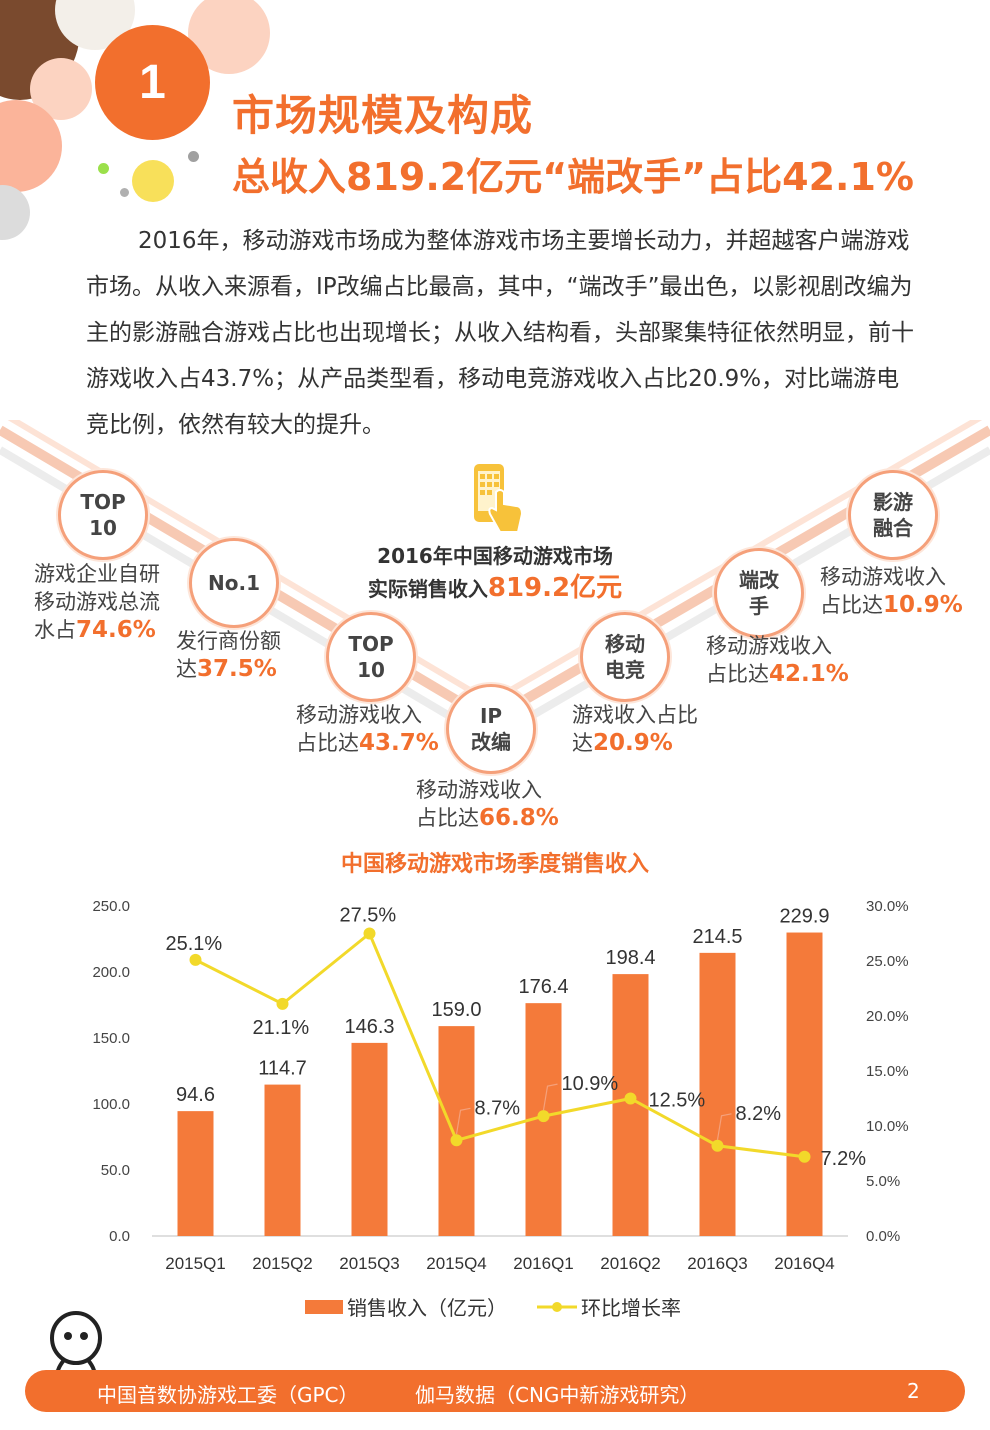  What do you see at coordinates (573, 177) in the screenshot?
I see `page-subtitle: 总收入819.2亿元“端改手”占比42.1%` at bounding box center [573, 177].